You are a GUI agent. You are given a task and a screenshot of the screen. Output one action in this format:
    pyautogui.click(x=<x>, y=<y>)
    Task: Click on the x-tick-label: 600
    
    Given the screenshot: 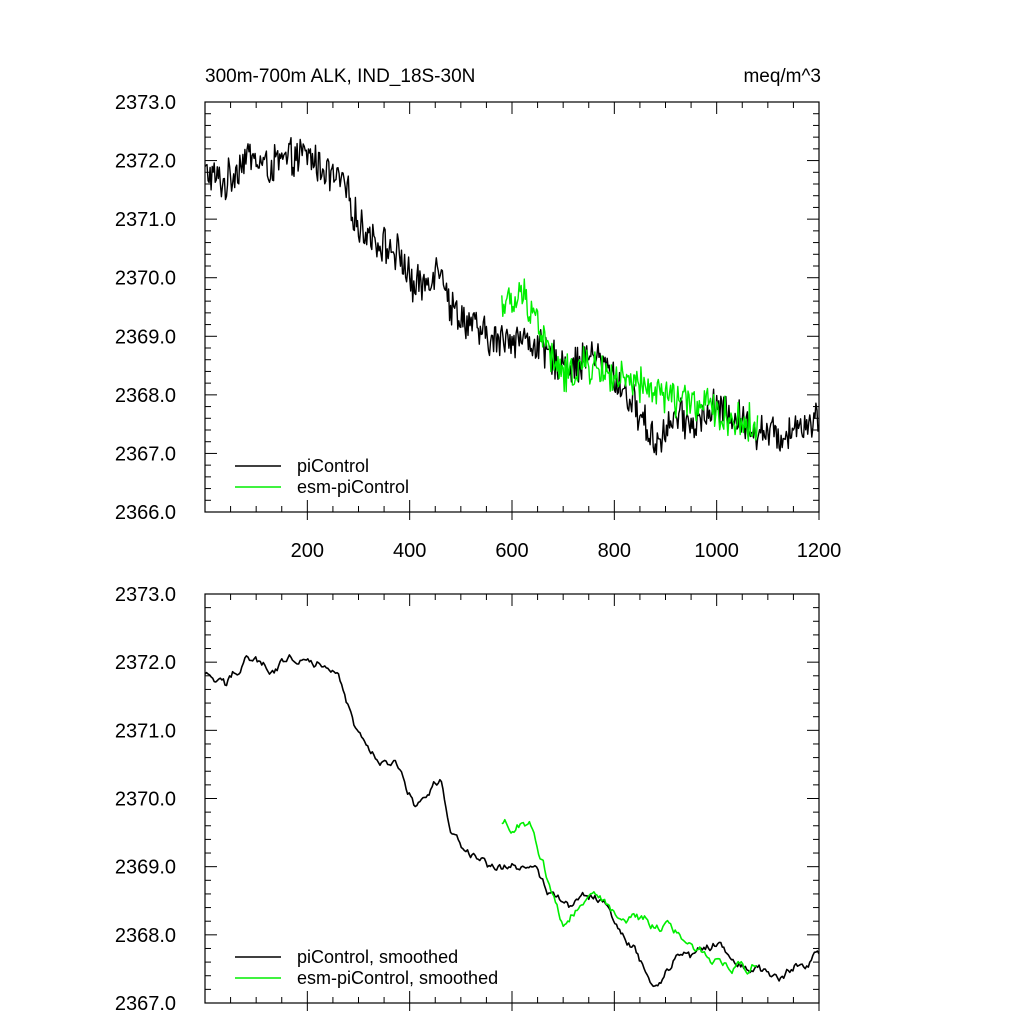 What is the action you would take?
    pyautogui.click(x=511, y=551)
    